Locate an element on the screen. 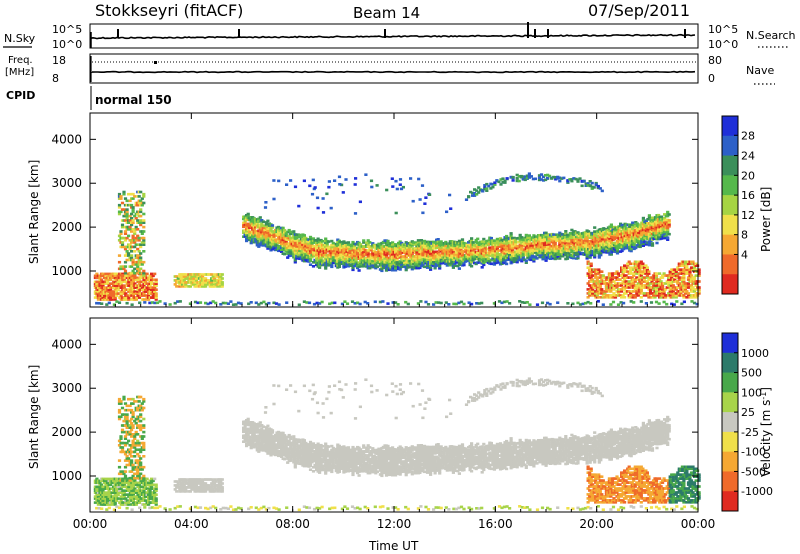 The height and width of the screenshot is (554, 800). nave-label: Nave is located at coordinates (760, 70).